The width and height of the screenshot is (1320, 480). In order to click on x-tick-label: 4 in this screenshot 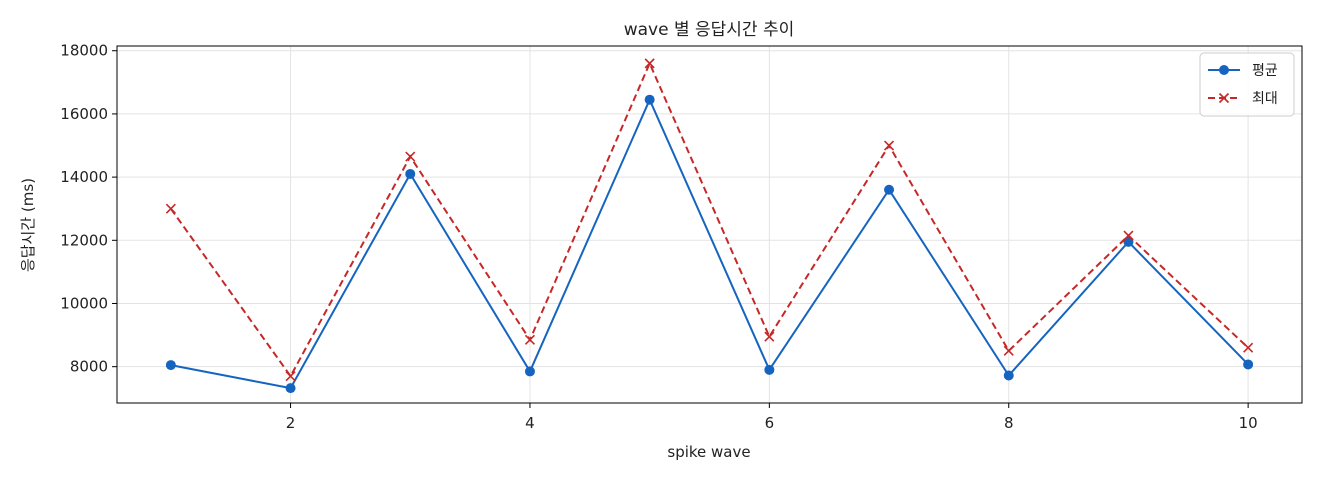, I will do `click(530, 423)`.